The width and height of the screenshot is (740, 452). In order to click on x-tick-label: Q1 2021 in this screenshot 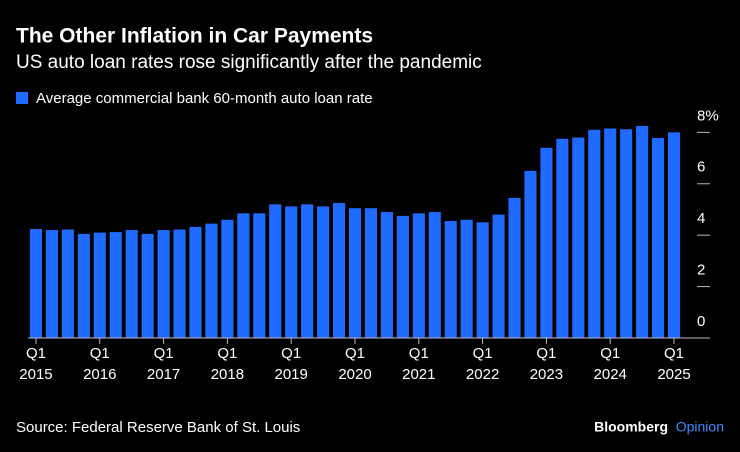, I will do `click(419, 364)`.